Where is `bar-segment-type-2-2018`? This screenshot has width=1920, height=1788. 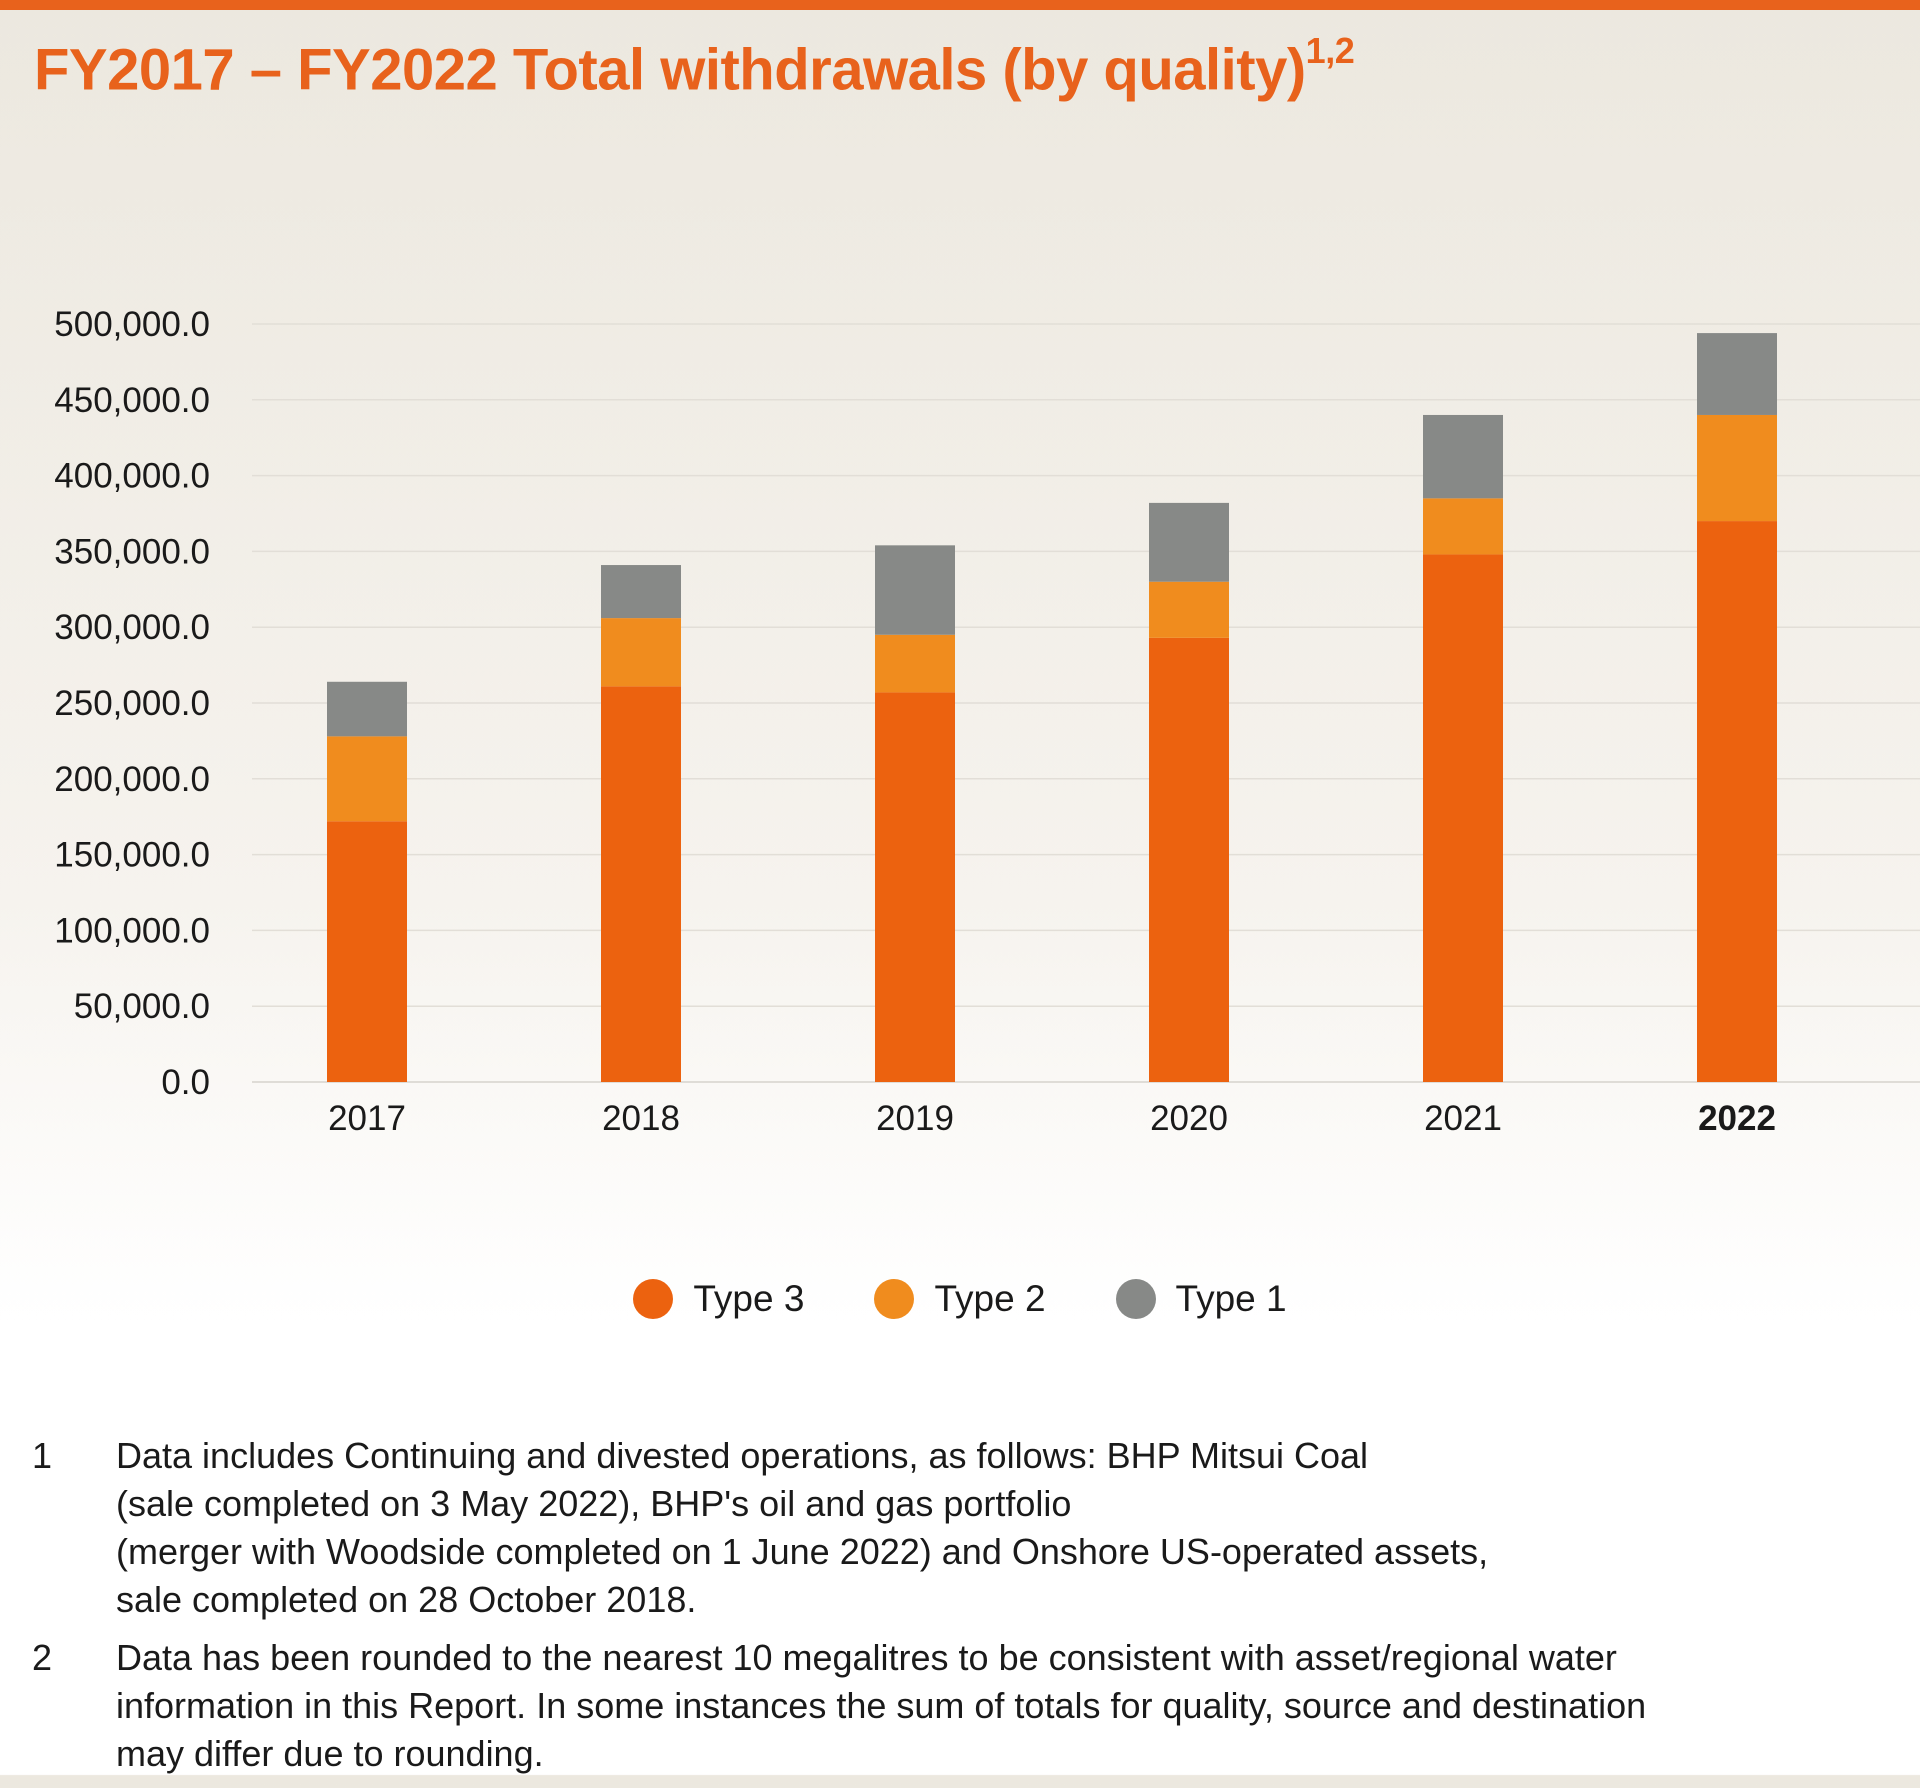 bar-segment-type-2-2018 is located at coordinates (641, 652).